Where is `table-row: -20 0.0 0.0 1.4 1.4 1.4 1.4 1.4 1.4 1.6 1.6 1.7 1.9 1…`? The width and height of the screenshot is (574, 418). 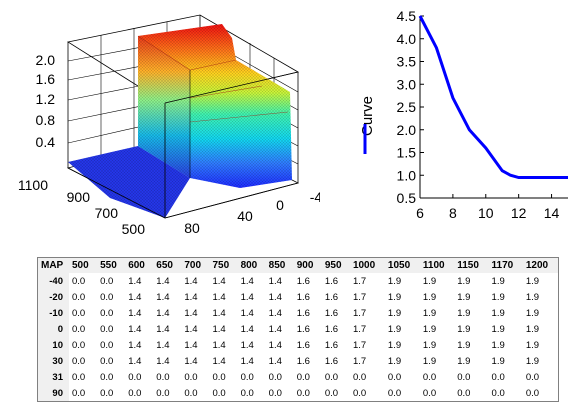
table-row: -20 0.0 0.0 1.4 1.4 1.4 1.4 1.4 1.4 1.6 1.6 1.7 1.9 1… is located at coordinates (298, 297).